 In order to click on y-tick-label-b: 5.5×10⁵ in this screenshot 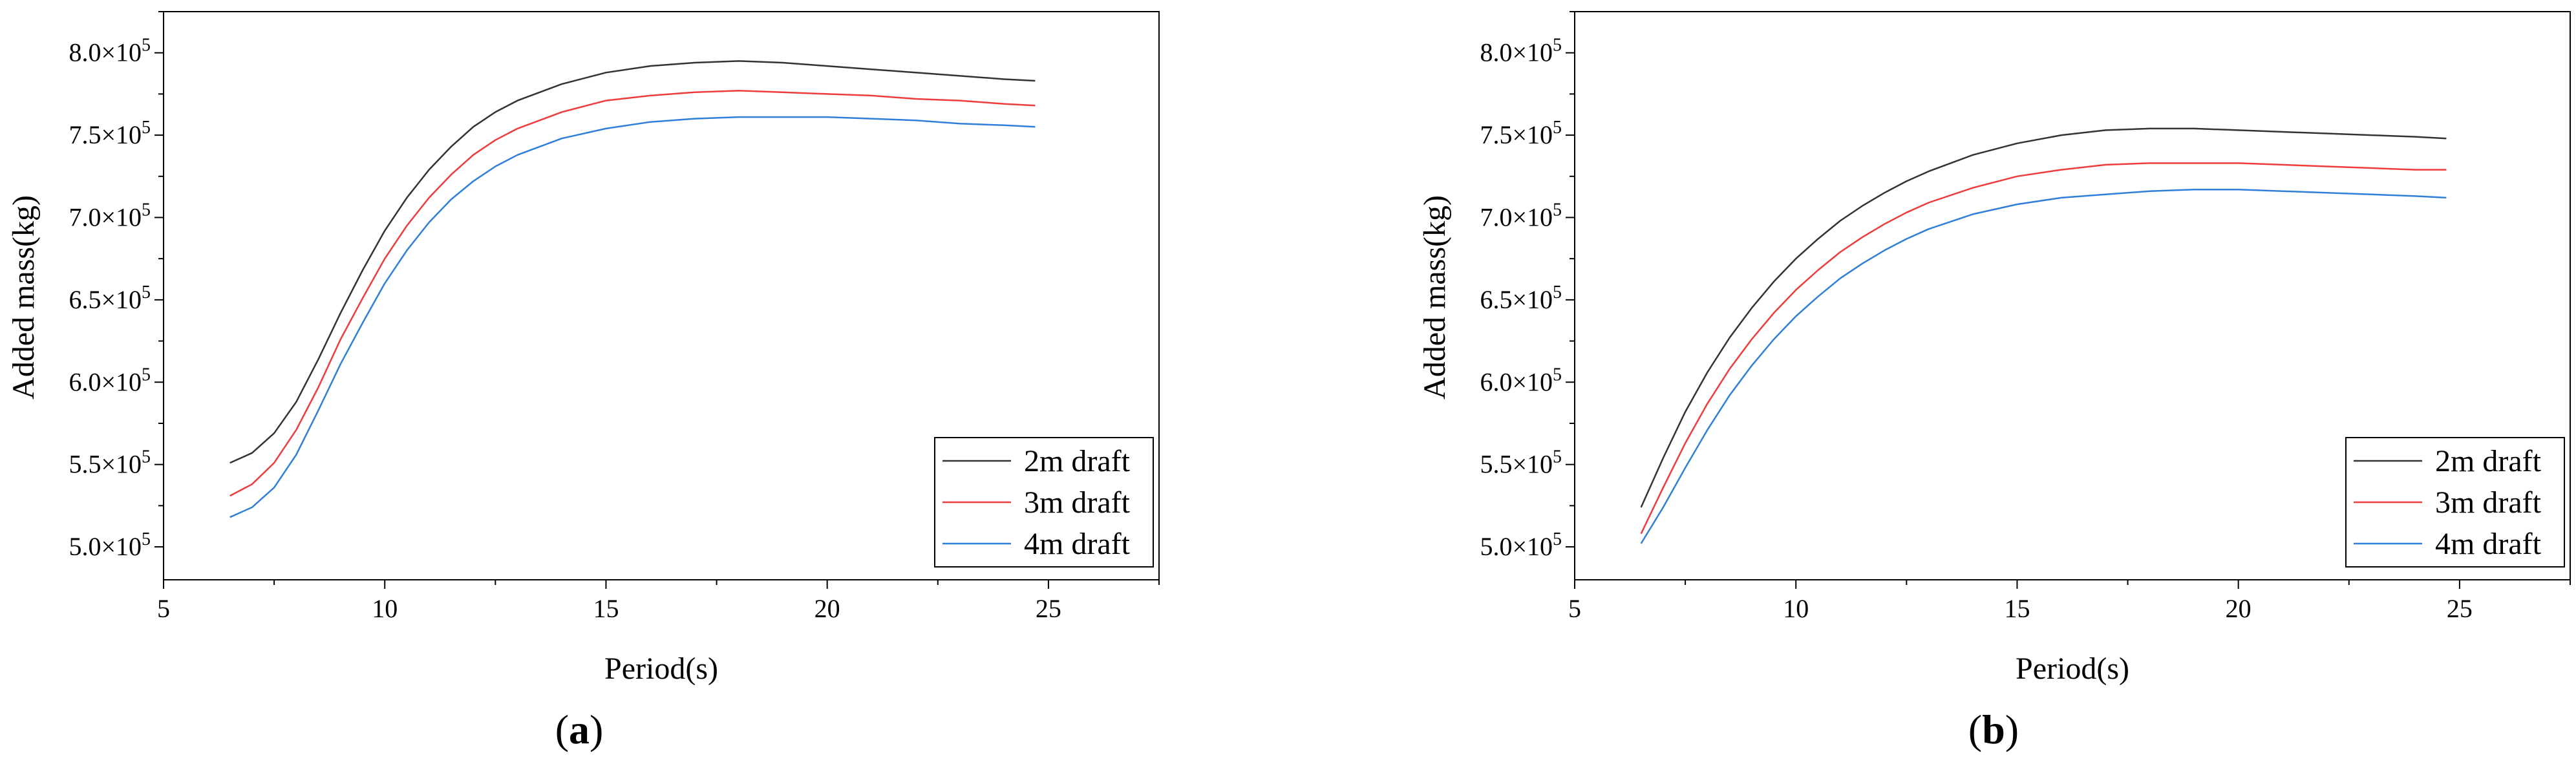, I will do `click(1521, 463)`.